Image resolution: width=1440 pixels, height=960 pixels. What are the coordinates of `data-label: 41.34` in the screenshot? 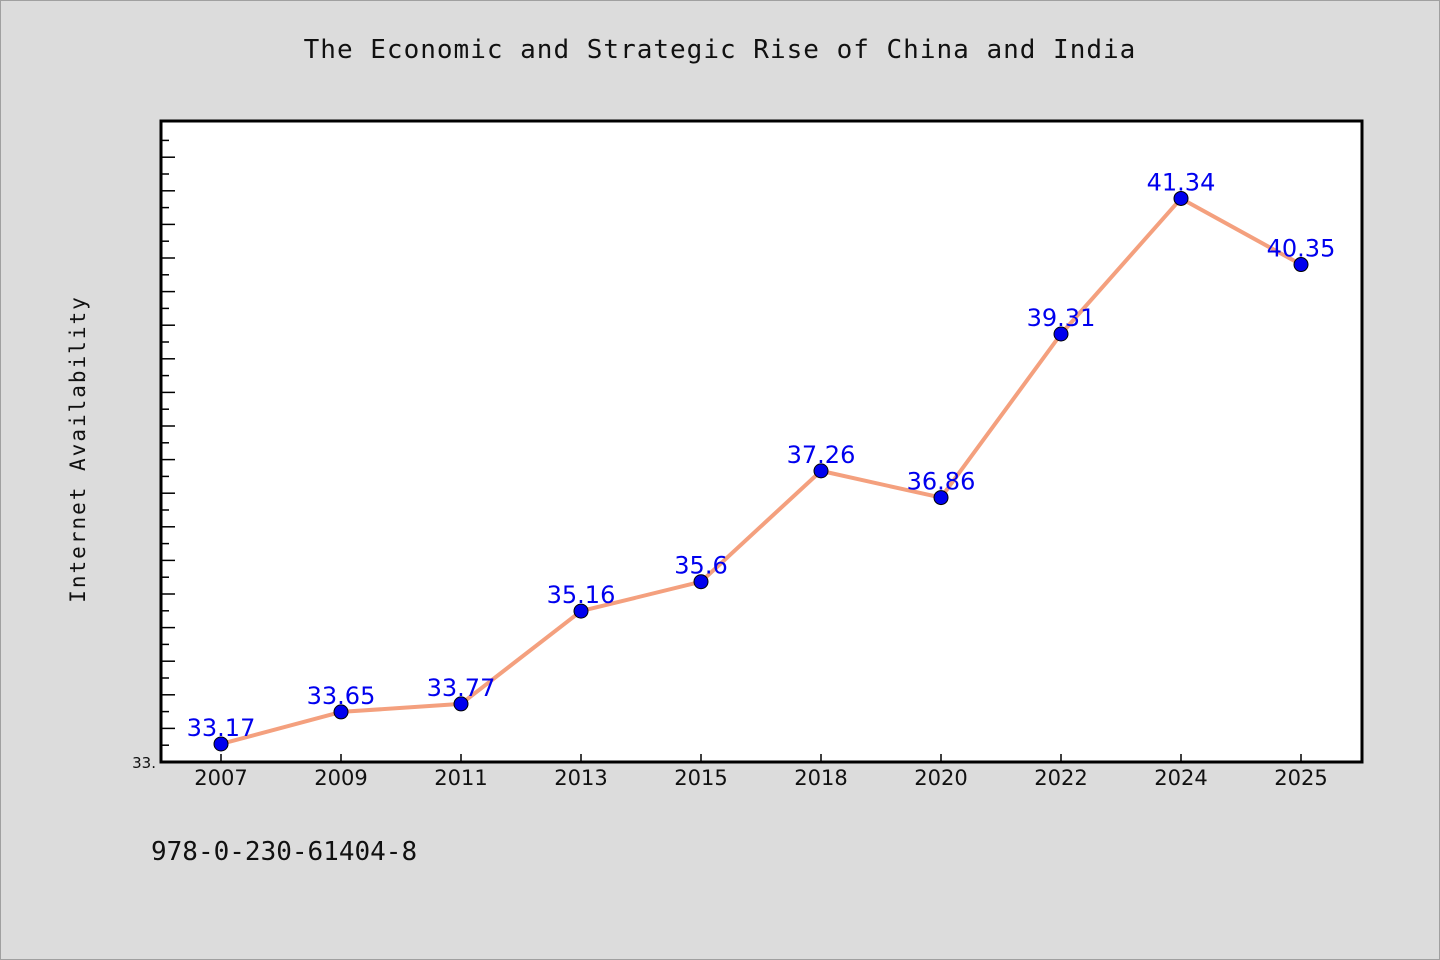 It's located at (1181, 182).